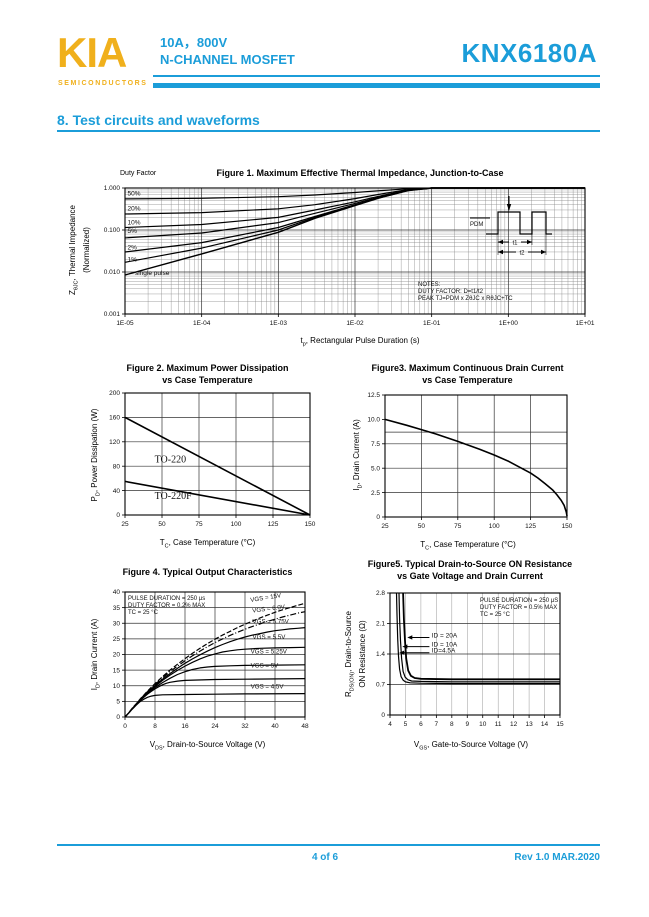  What do you see at coordinates (437, 724) in the screenshot?
I see `svg-text: 7` at bounding box center [437, 724].